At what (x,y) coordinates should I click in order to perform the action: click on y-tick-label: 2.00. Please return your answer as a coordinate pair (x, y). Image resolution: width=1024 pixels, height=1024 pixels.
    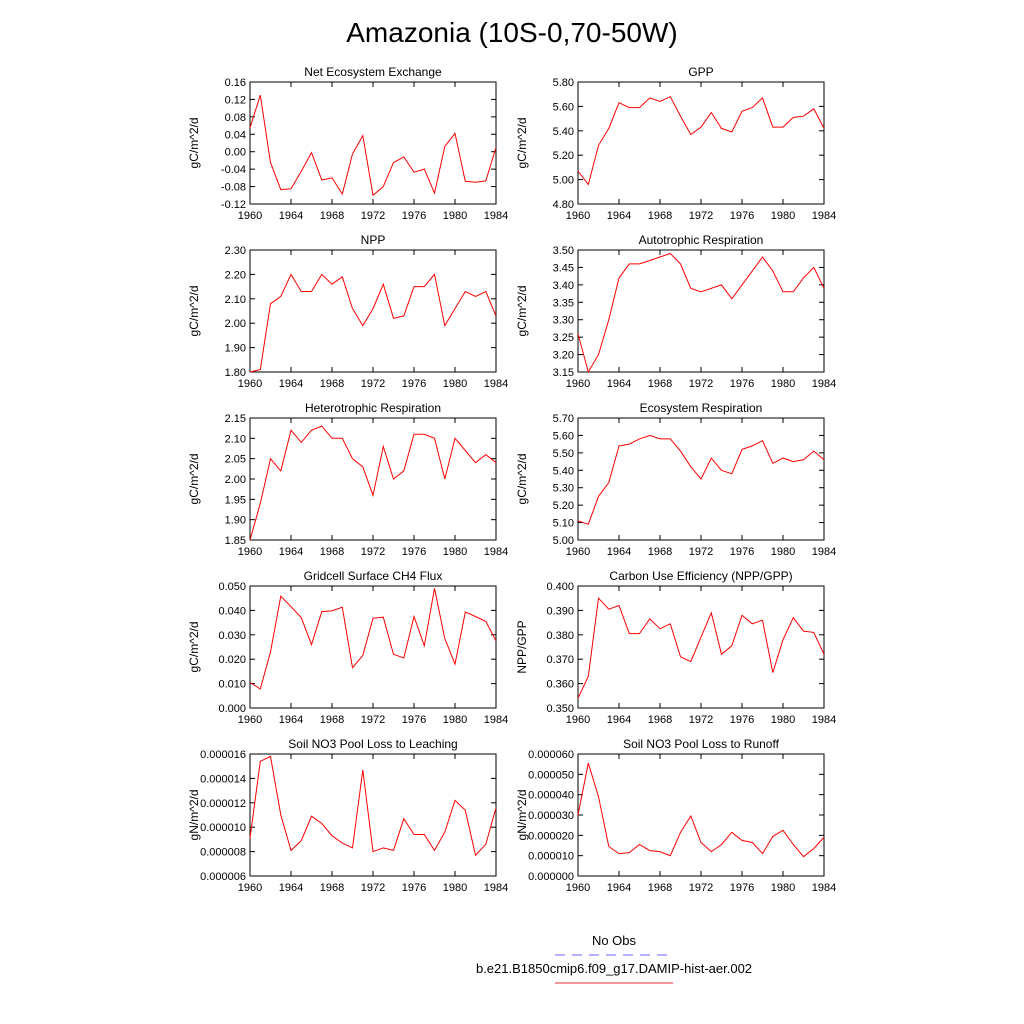
    Looking at the image, I should click on (235, 480).